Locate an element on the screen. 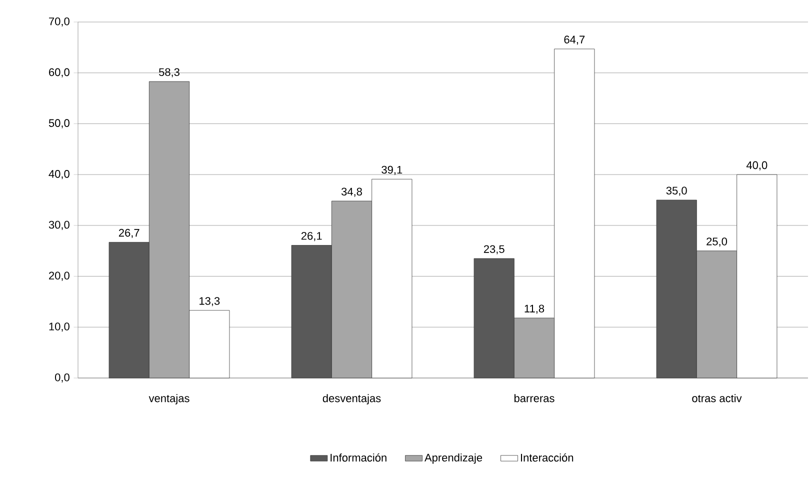 This screenshot has height=499, width=812. y-tick-label: 40,0 is located at coordinates (59, 175).